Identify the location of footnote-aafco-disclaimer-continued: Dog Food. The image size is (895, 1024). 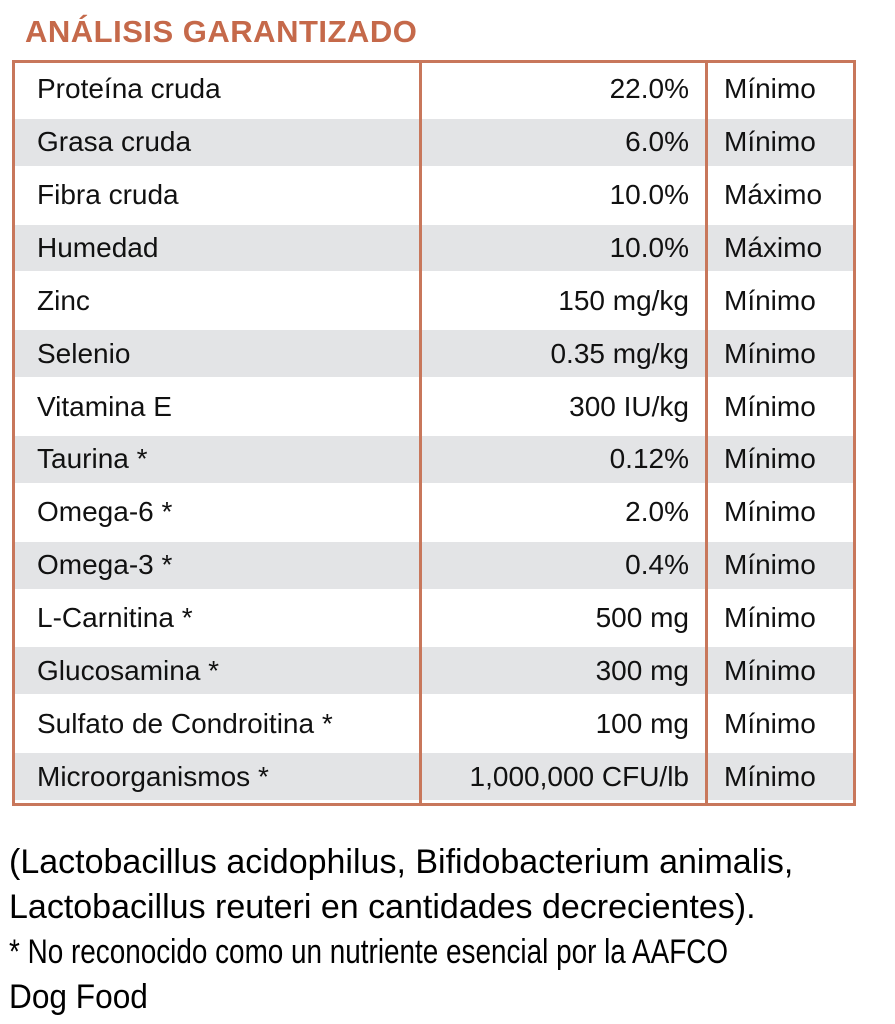
(78, 997).